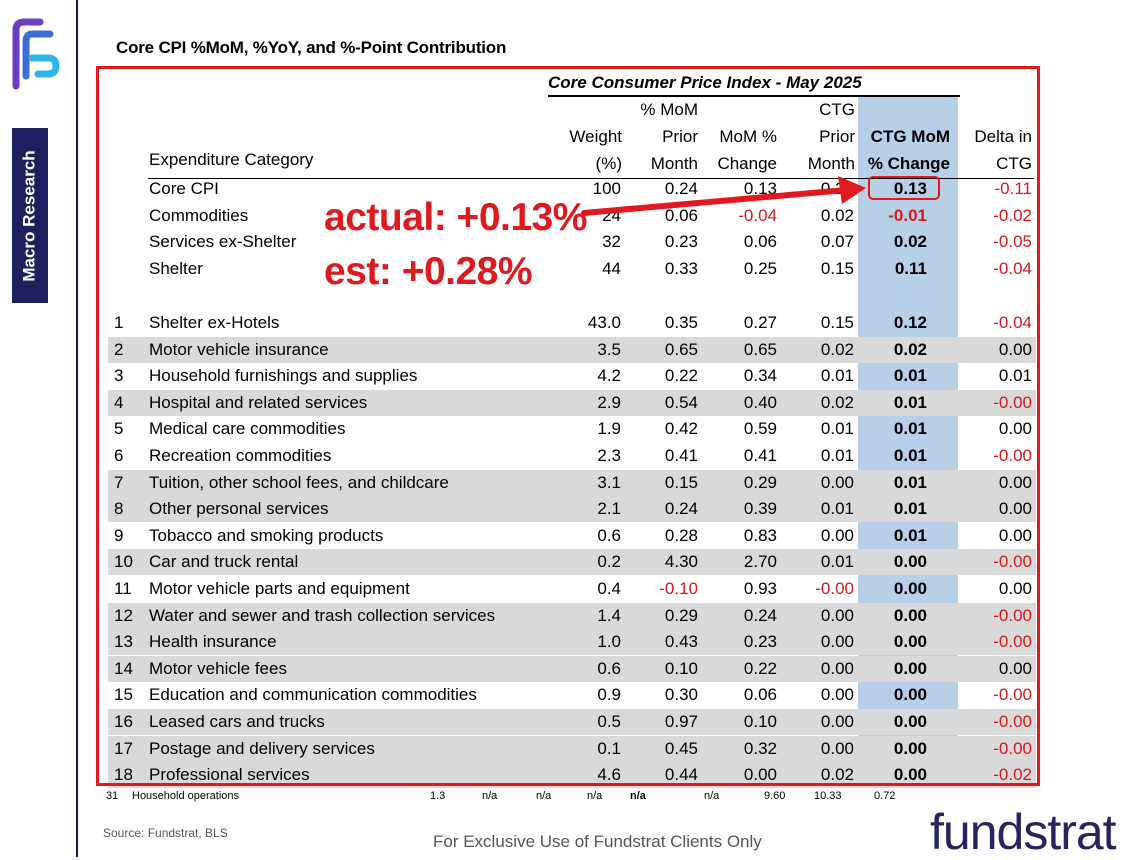 This screenshot has width=1135, height=860. What do you see at coordinates (681, 482) in the screenshot?
I see `row-prior-month: 0.15` at bounding box center [681, 482].